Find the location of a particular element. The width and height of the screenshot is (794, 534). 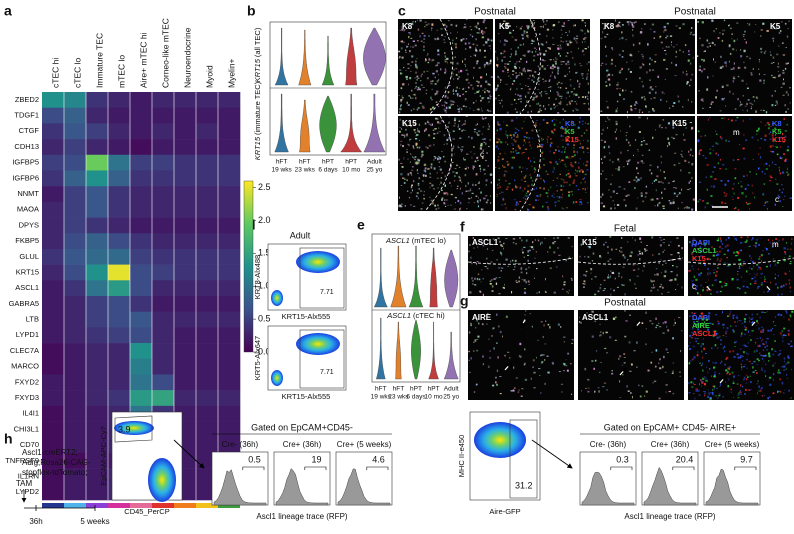

group-label: hPT is located at coordinates (434, 389).